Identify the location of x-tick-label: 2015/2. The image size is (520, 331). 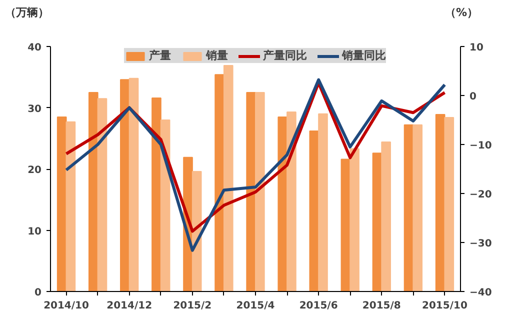
(192, 306).